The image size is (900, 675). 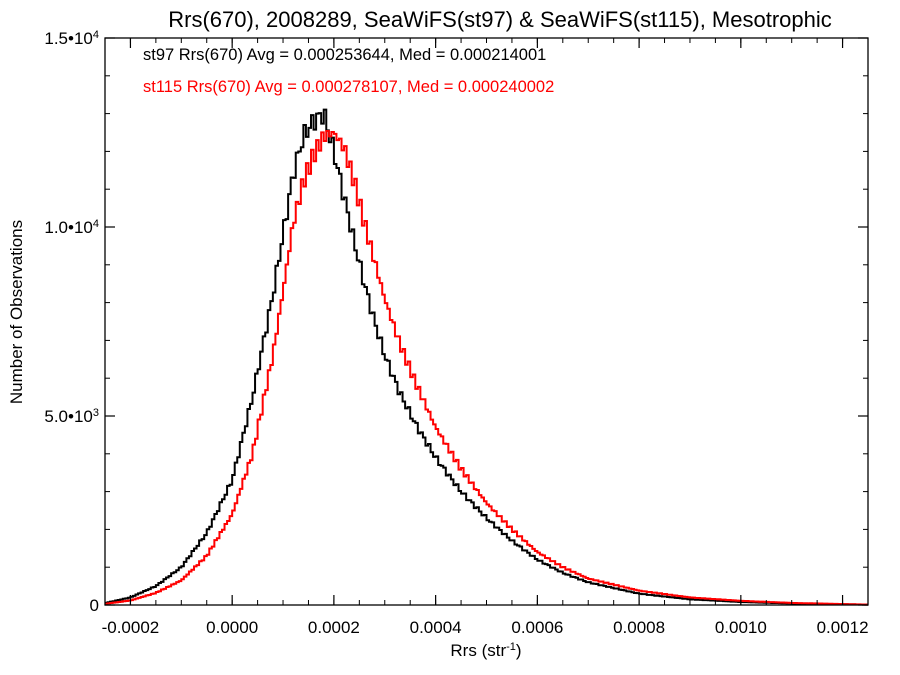 What do you see at coordinates (68, 227) in the screenshot?
I see `y-tick-label-main: 1.0•10` at bounding box center [68, 227].